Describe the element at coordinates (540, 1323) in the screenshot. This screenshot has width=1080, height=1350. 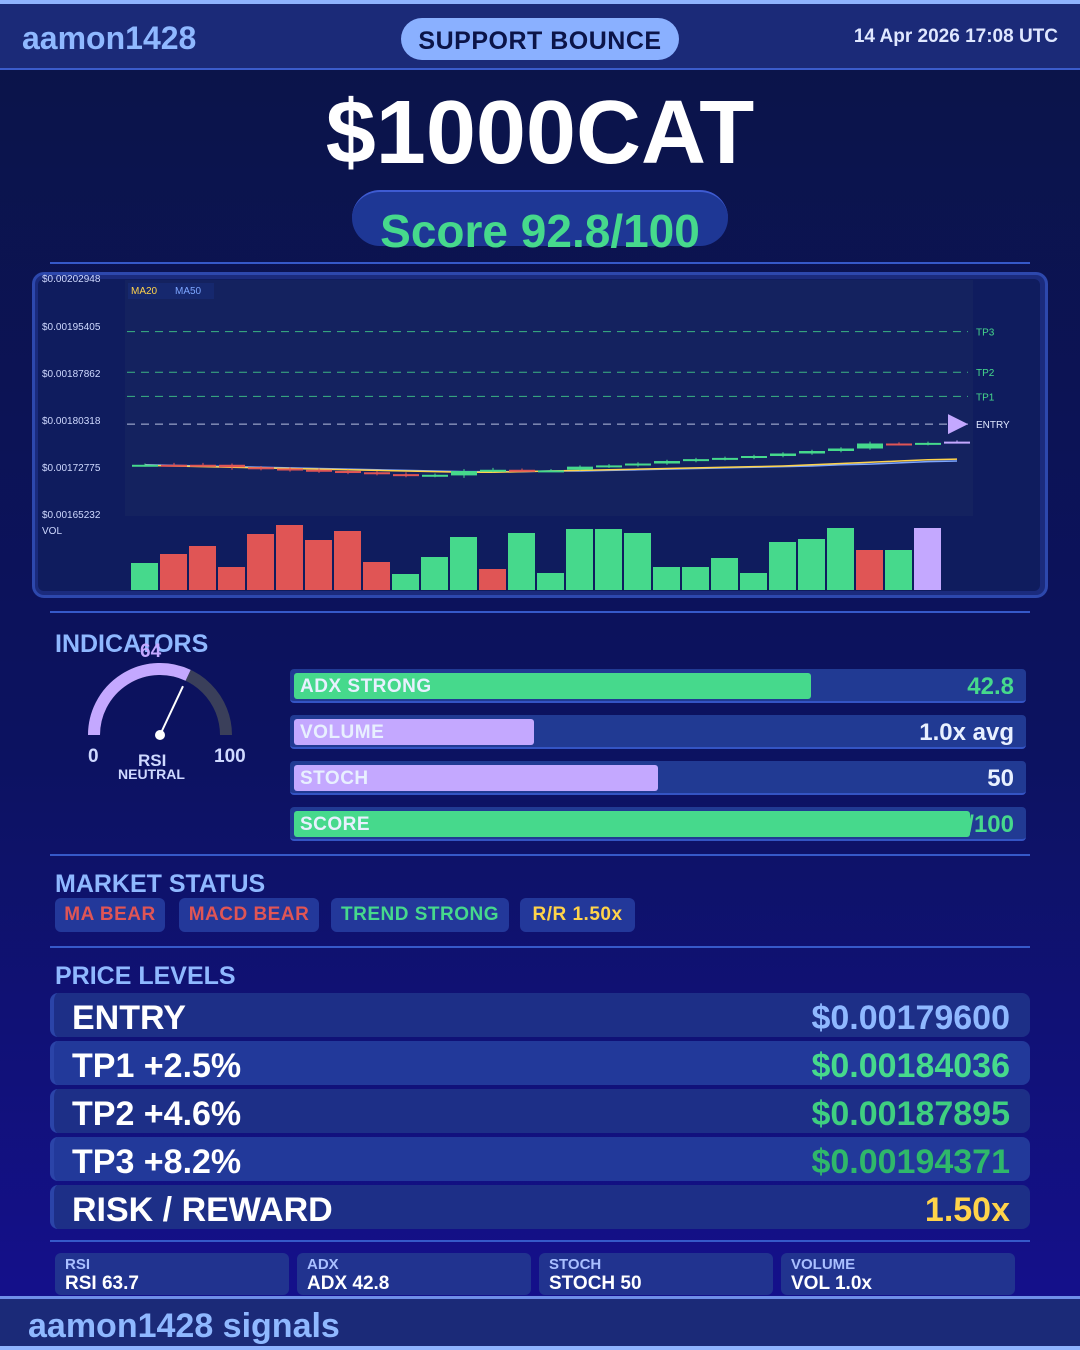
I see `footer-bar: aamon1428 signals` at that location.